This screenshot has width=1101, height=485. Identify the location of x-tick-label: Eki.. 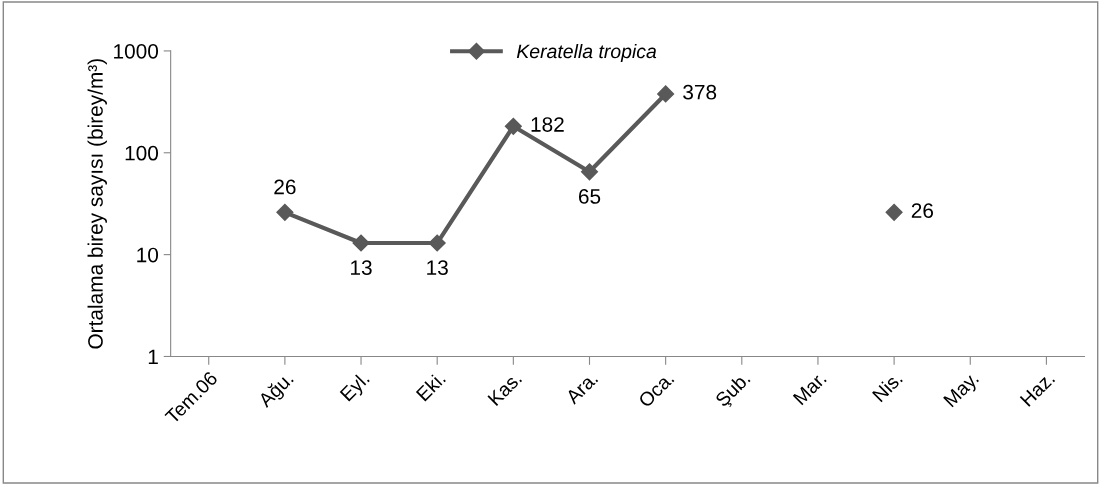
(430, 386).